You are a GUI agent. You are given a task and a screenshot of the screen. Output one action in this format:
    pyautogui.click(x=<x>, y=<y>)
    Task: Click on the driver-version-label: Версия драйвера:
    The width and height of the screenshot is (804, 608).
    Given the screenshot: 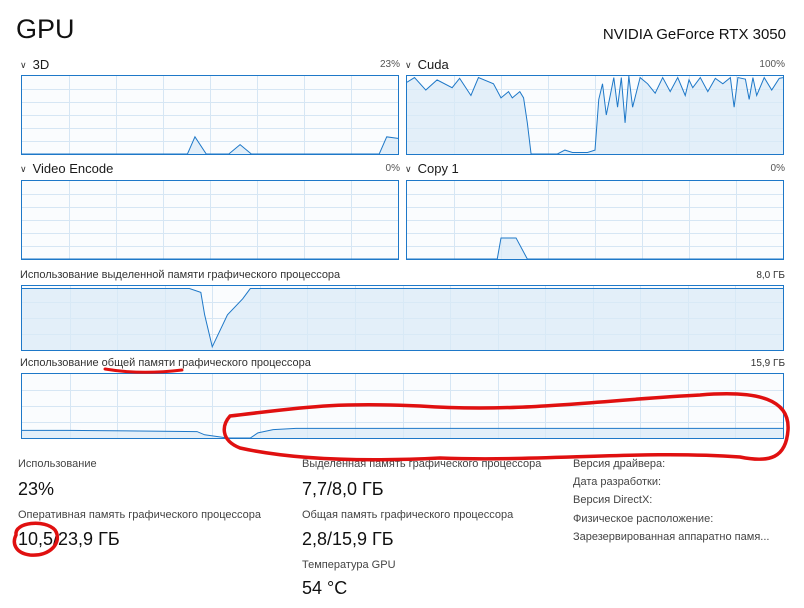 What is the action you would take?
    pyautogui.click(x=619, y=464)
    